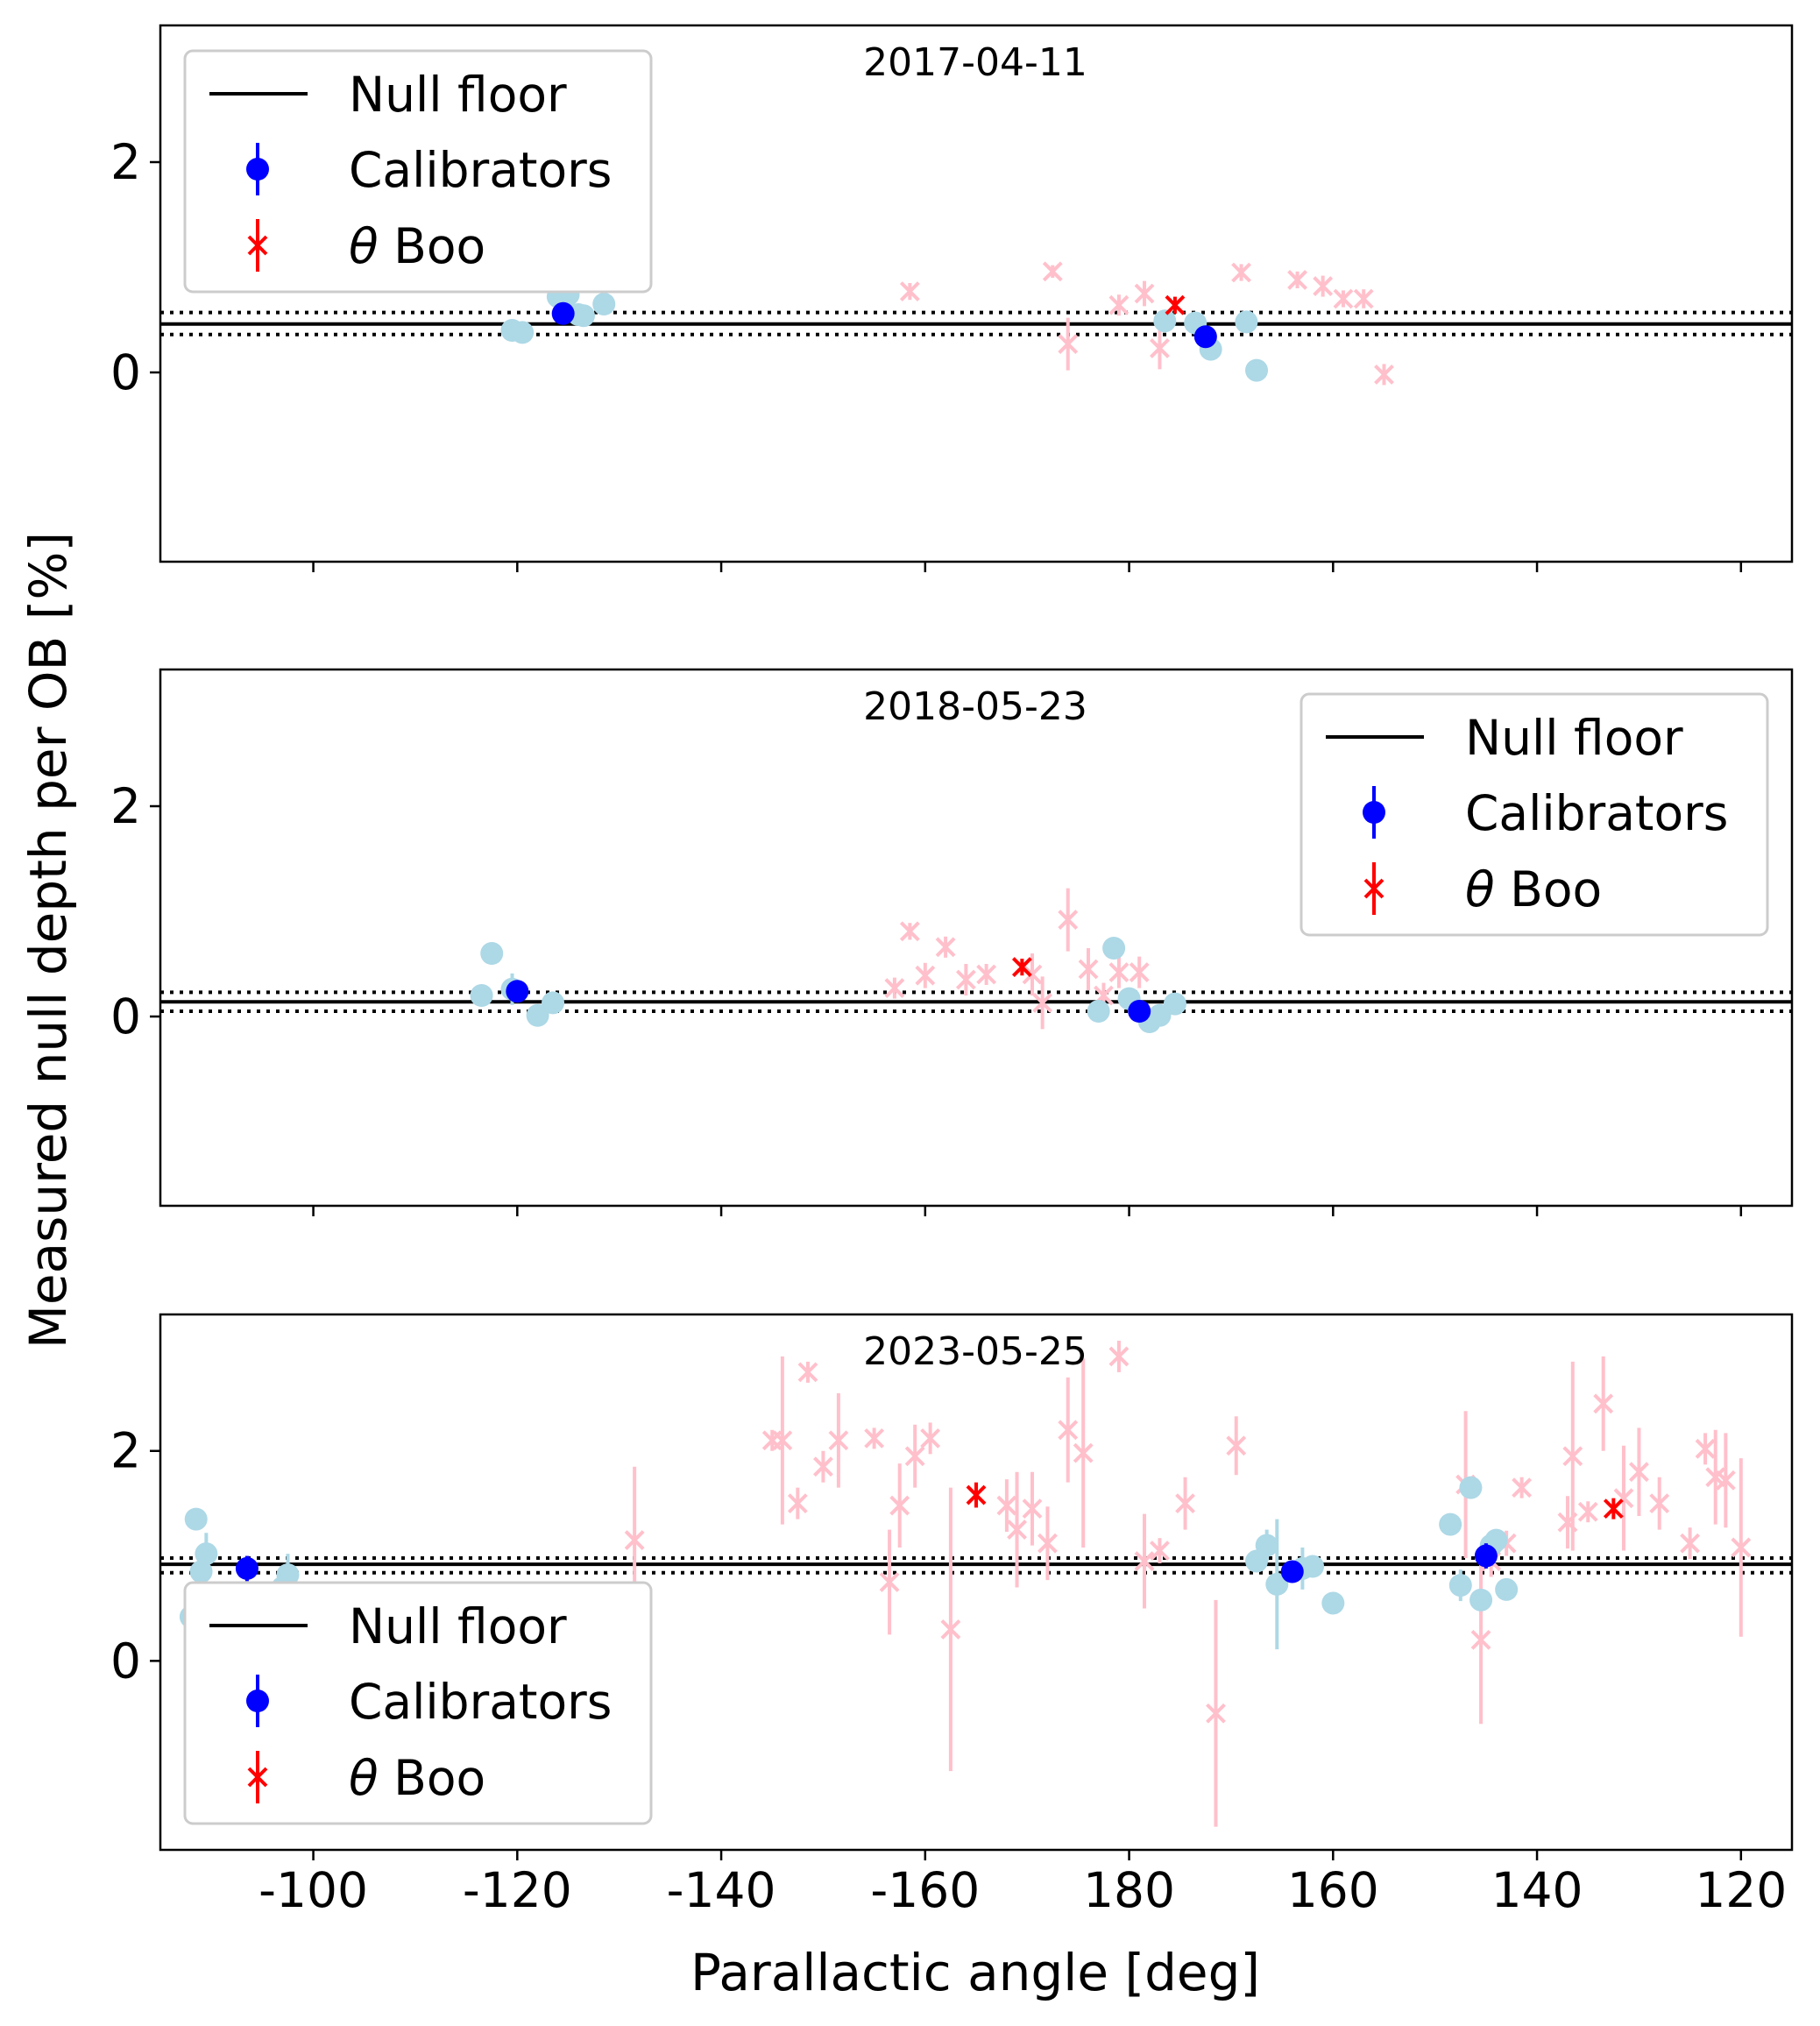 The height and width of the screenshot is (2026, 1820). I want to click on legend-target-swatch-stroke-b, so click(257, 245).